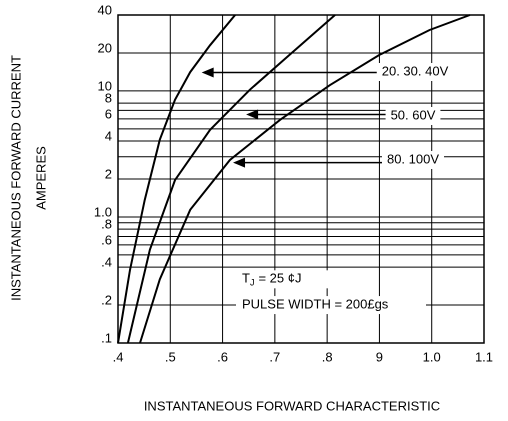  Describe the element at coordinates (274, 356) in the screenshot. I see `x-tick-label: .7` at that location.